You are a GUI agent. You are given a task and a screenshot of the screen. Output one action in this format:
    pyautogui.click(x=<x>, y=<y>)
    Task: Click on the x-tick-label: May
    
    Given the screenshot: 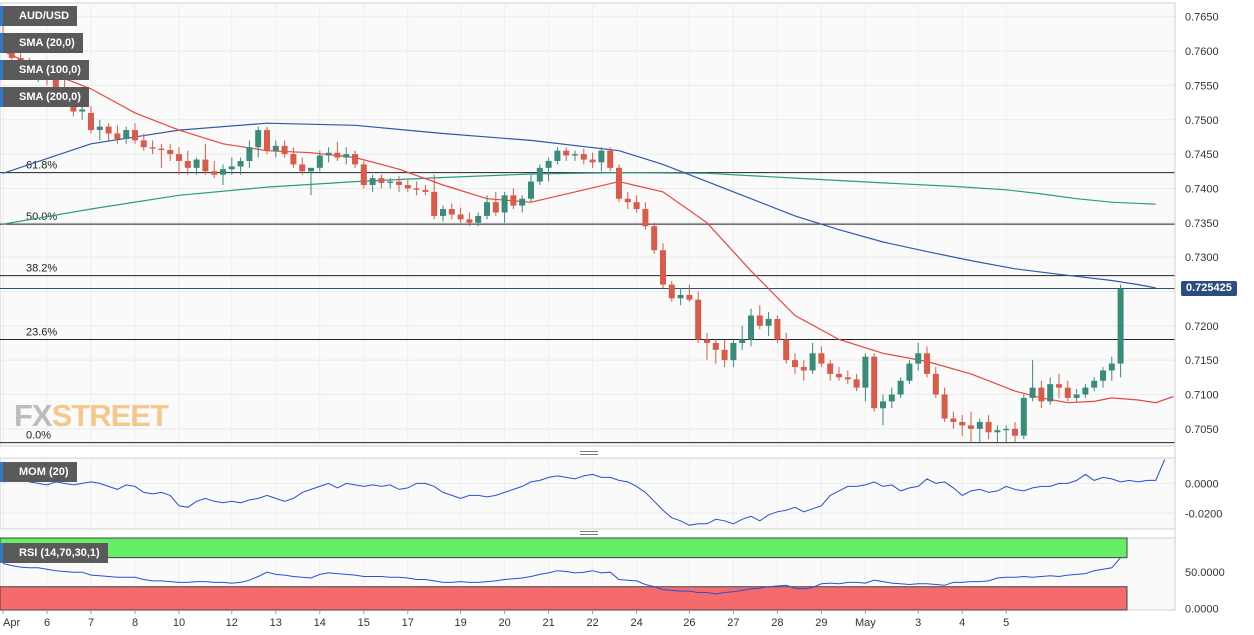 What is the action you would take?
    pyautogui.click(x=865, y=623)
    